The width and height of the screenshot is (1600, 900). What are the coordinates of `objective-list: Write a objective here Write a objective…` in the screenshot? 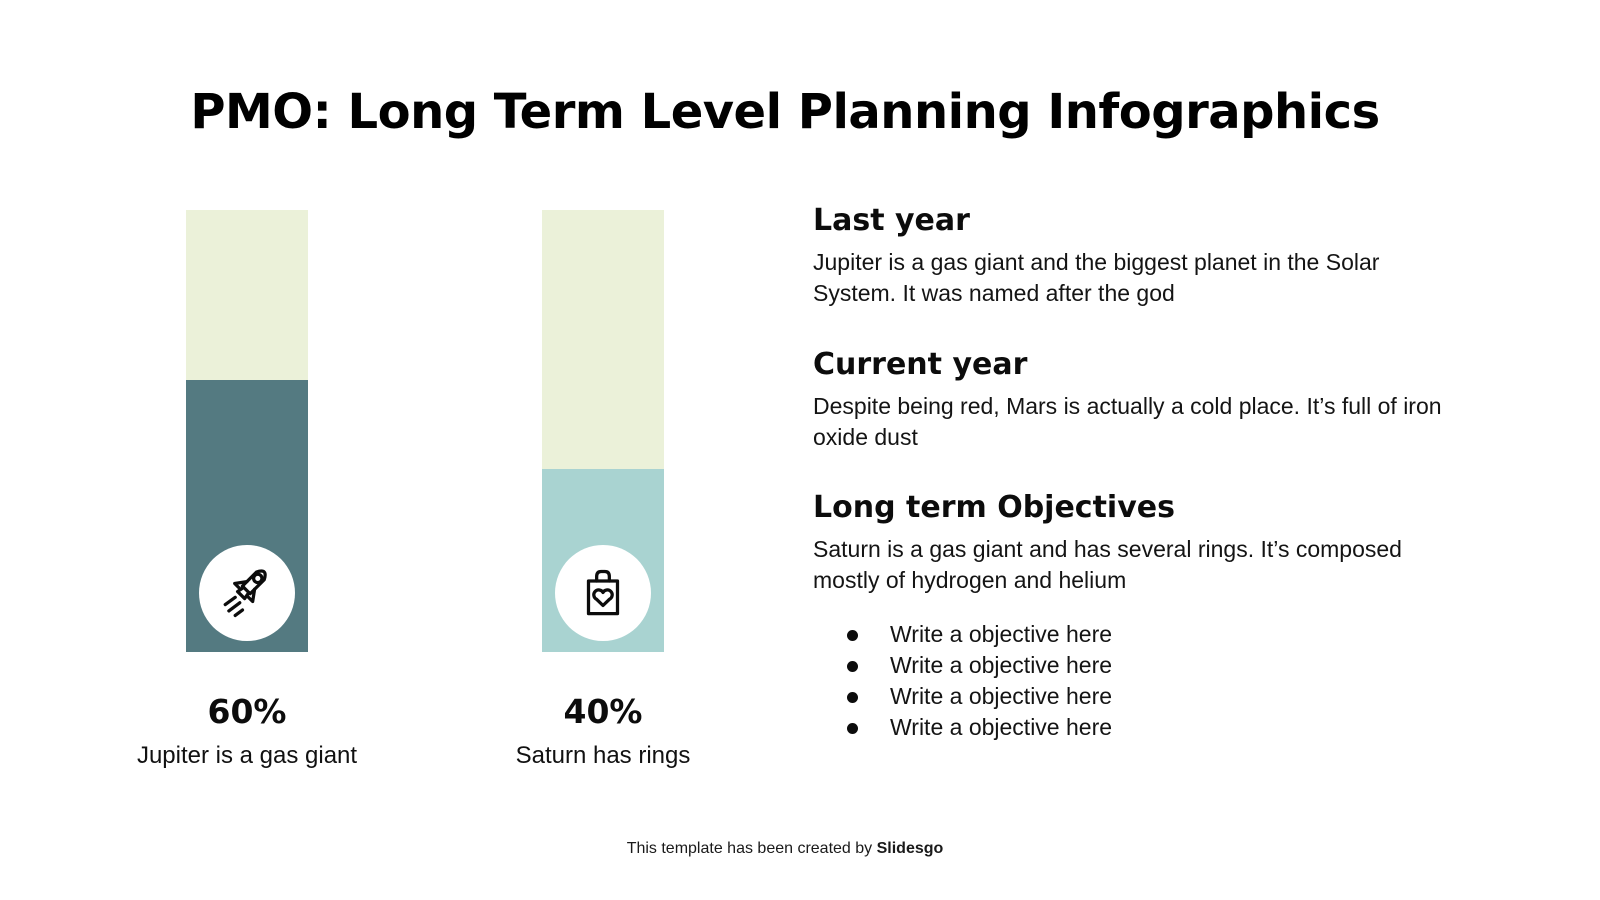 It's located at (1133, 681).